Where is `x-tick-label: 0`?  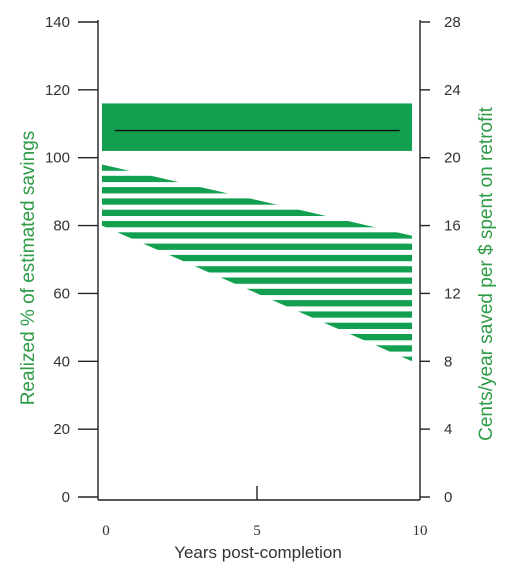
x-tick-label: 0 is located at coordinates (106, 531).